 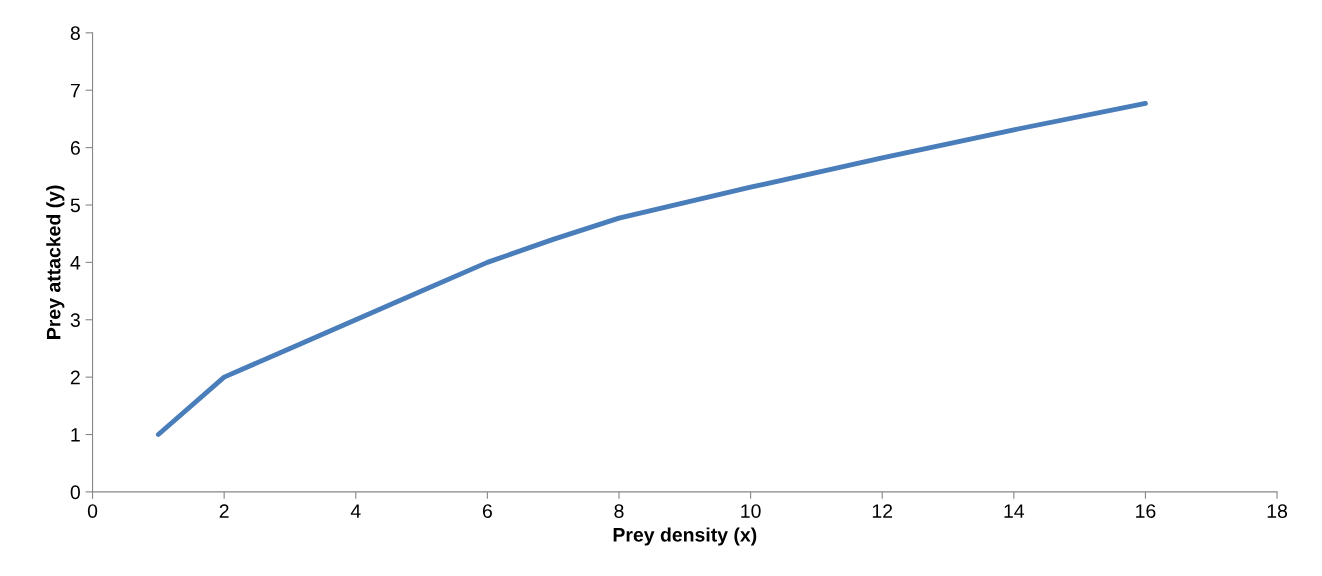 I want to click on x-tick-label: 2, so click(x=224, y=511).